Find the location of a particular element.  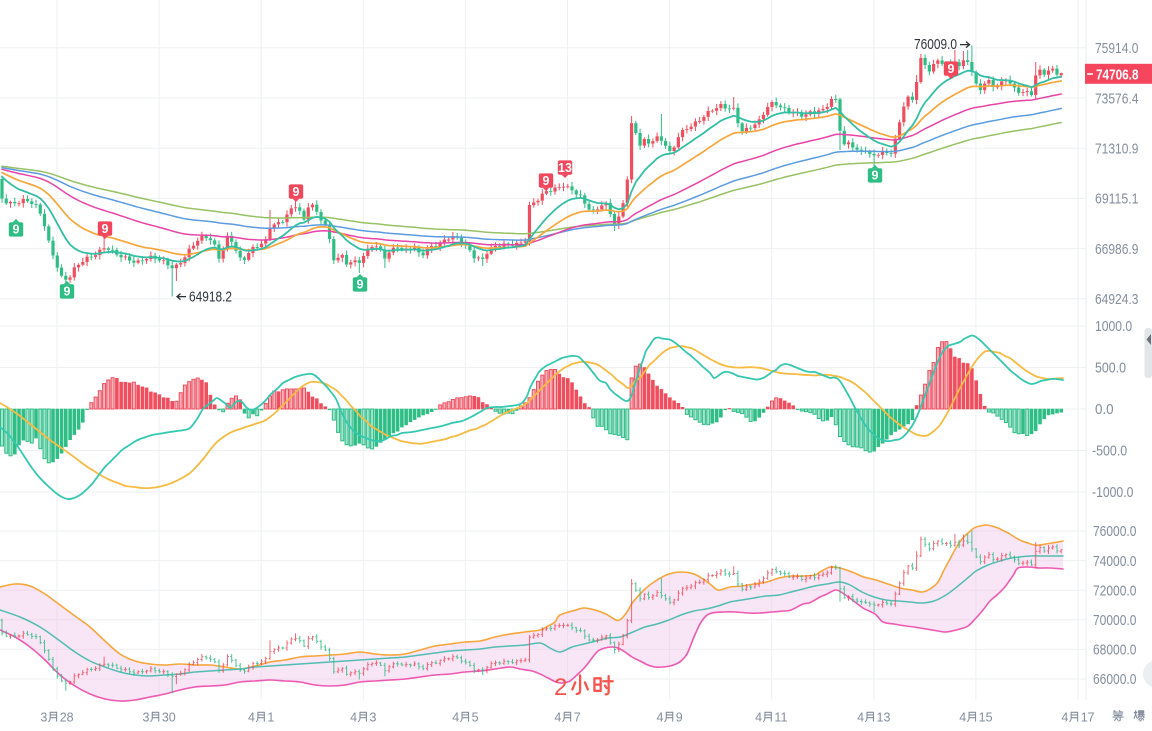

svg-text: 2 is located at coordinates (560, 687).